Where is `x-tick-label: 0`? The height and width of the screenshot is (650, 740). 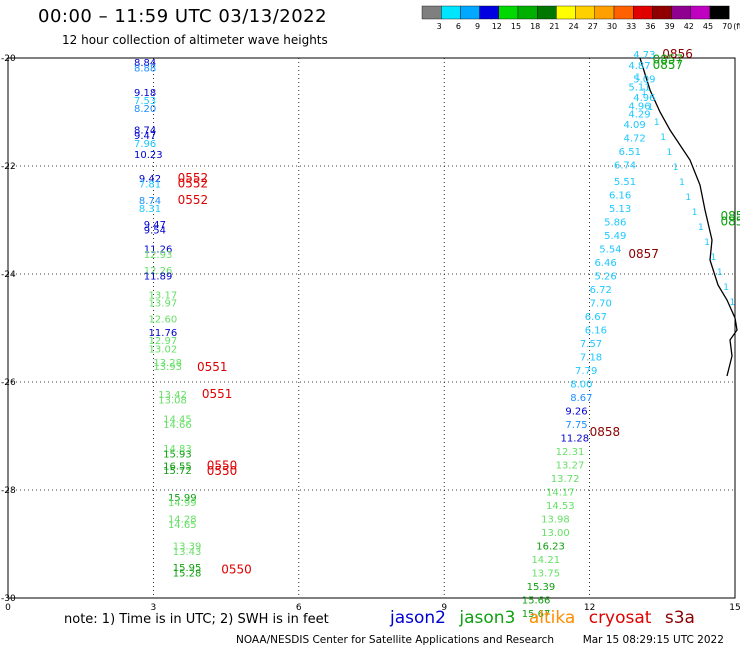 x-tick-label: 0 is located at coordinates (8, 608).